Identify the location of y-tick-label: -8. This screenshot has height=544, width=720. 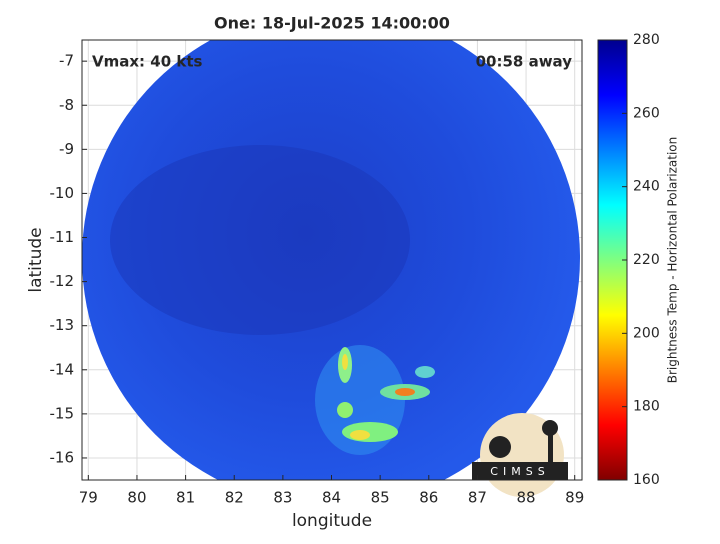
(66, 105).